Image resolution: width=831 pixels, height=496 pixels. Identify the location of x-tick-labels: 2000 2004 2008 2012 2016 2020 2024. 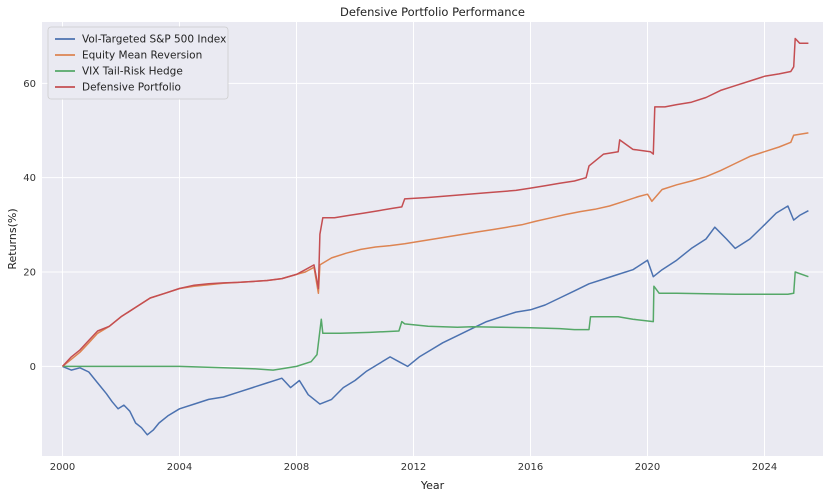
(413, 467).